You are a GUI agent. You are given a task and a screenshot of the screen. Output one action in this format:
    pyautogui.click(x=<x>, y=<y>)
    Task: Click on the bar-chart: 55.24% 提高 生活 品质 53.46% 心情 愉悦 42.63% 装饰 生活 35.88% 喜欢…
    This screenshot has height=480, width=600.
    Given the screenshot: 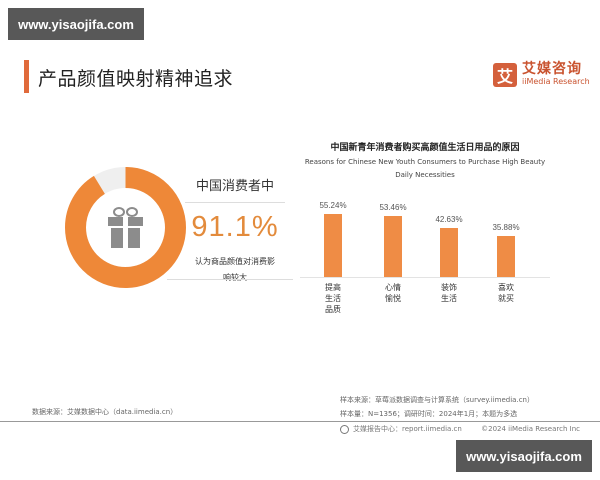 What is the action you would take?
    pyautogui.click(x=425, y=260)
    